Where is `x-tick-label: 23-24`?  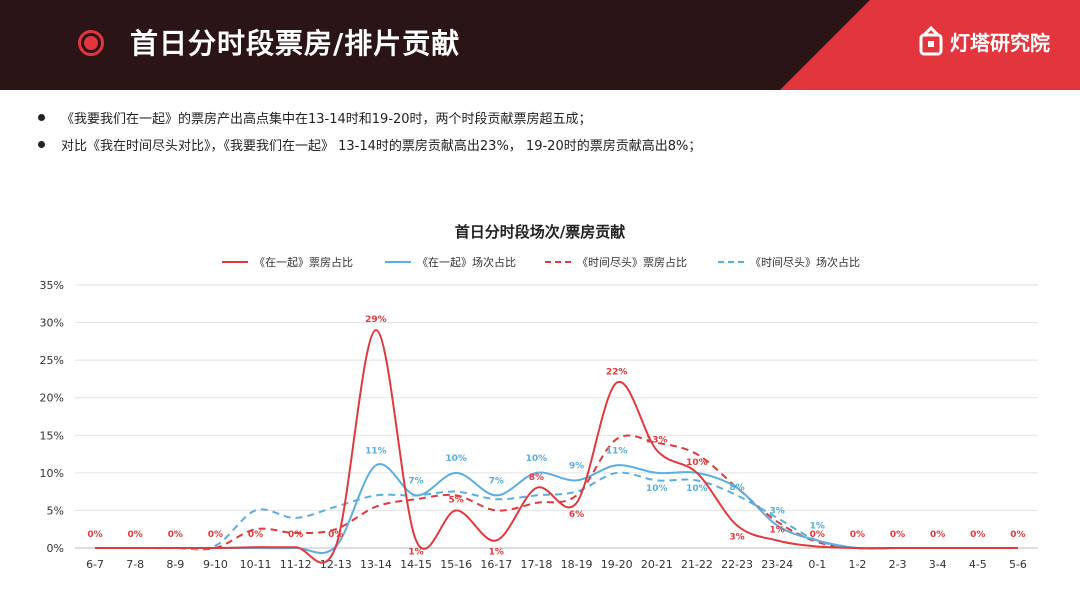
x-tick-label: 23-24 is located at coordinates (777, 564).